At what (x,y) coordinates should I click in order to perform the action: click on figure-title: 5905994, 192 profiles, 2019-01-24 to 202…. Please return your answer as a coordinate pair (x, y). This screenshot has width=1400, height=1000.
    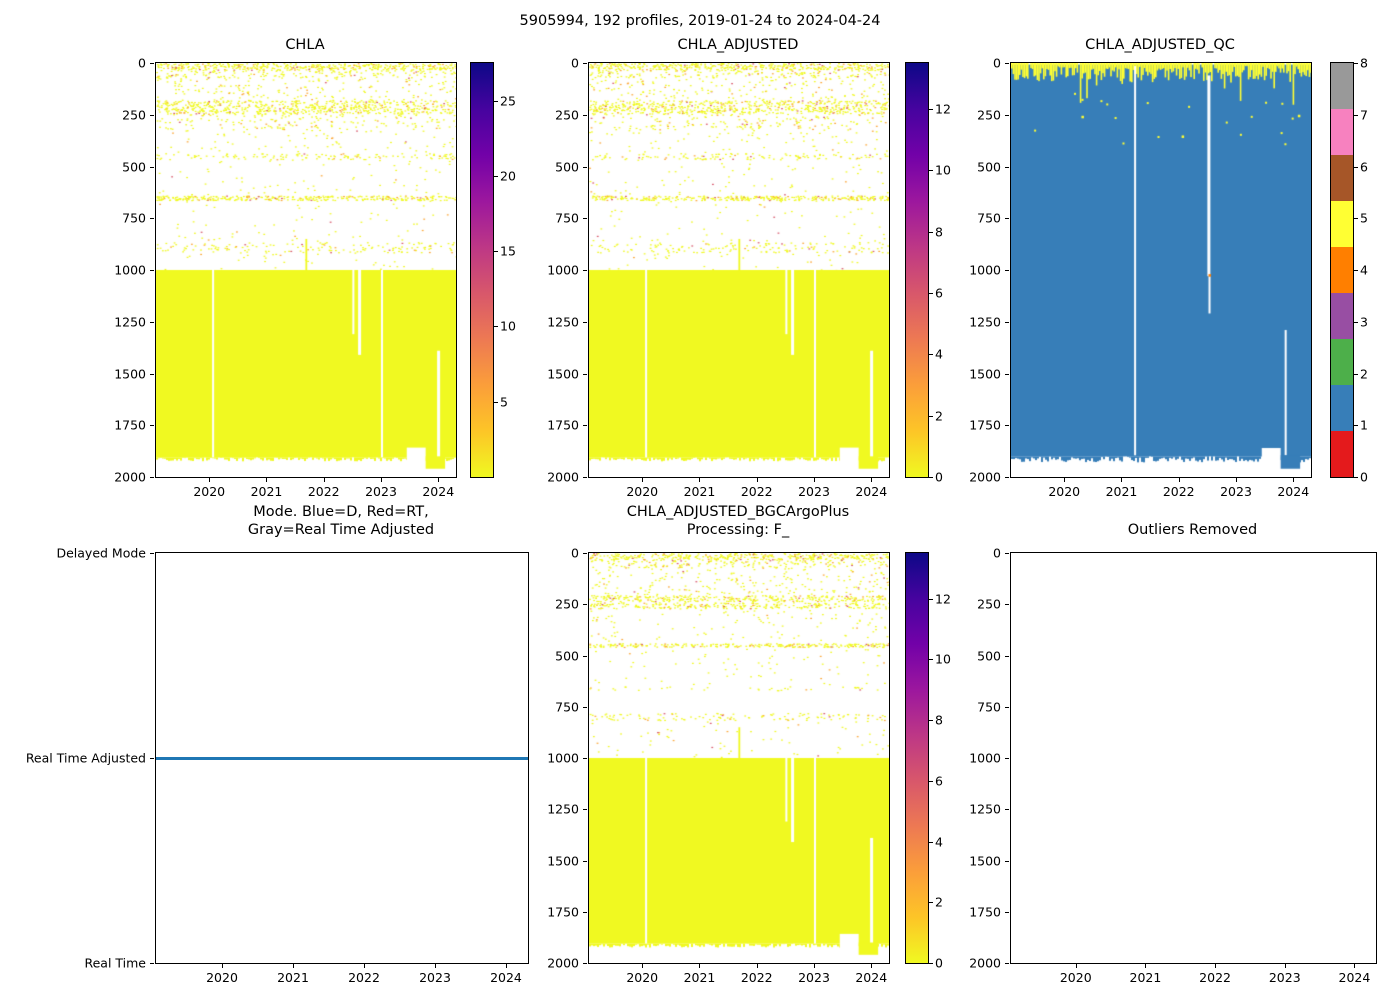
    Looking at the image, I should click on (700, 21).